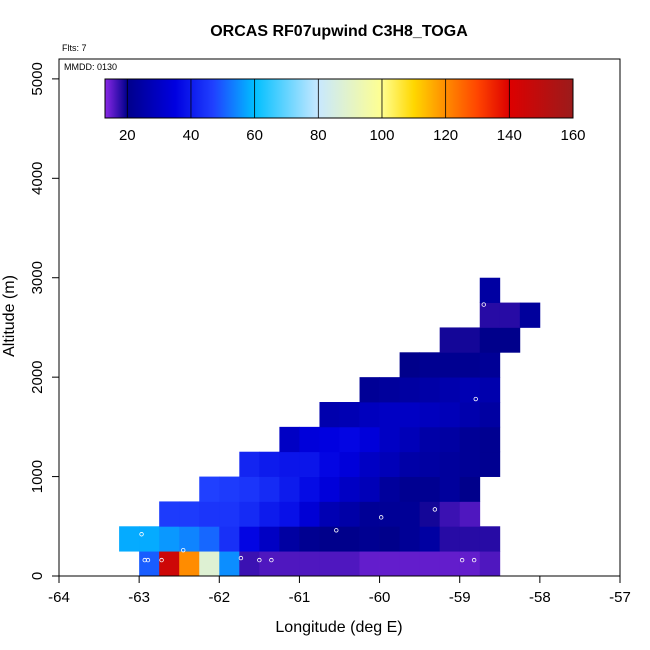 This screenshot has width=650, height=650. Describe the element at coordinates (318, 135) in the screenshot. I see `colorbar-tick-label: 80` at that location.